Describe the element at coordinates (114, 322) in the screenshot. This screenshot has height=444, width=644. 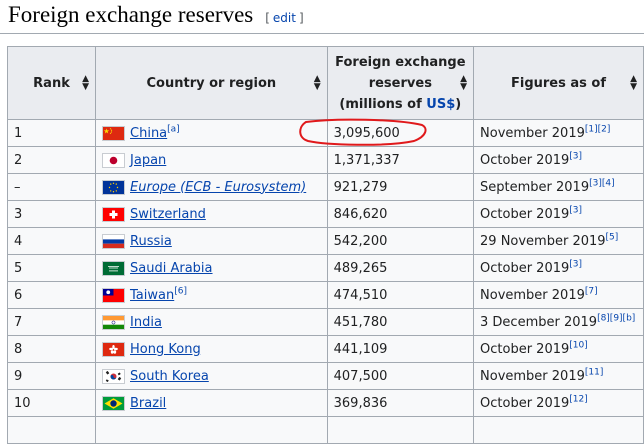
I see `india-flag-icon` at that location.